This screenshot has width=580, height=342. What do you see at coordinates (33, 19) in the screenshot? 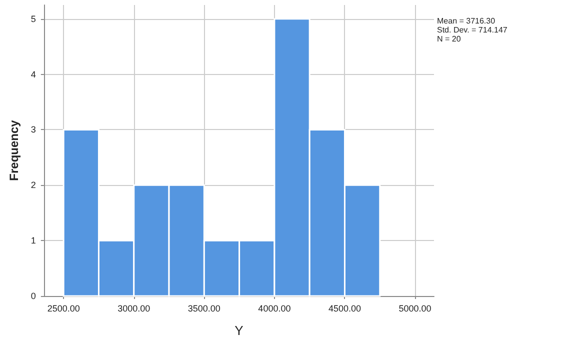
I see `y-tick-label: 5` at bounding box center [33, 19].